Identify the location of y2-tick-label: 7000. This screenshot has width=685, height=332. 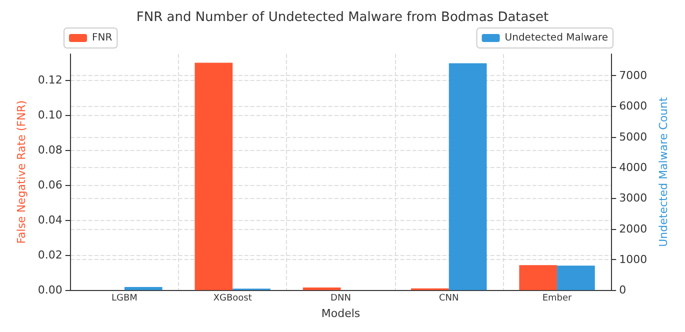
(633, 75).